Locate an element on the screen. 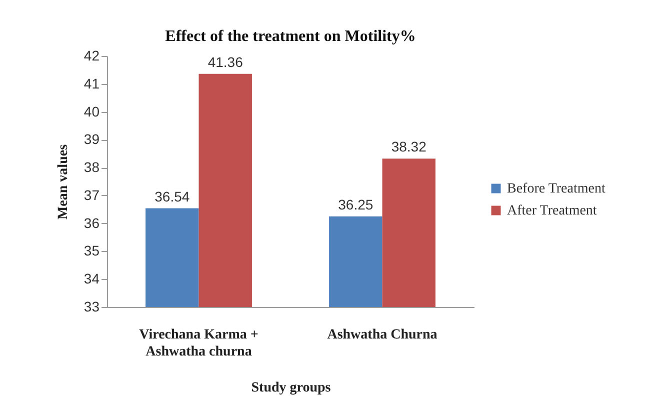 The height and width of the screenshot is (407, 657). legend-label: Before Treatment is located at coordinates (556, 189).